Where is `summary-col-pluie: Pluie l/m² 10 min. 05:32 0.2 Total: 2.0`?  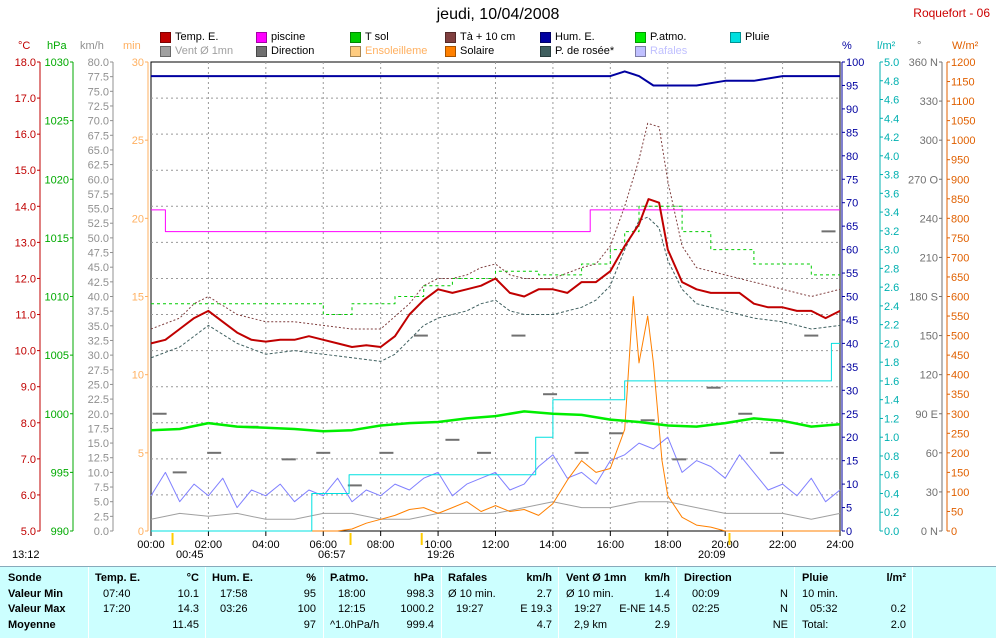 summary-col-pluie: Pluie l/m² 10 min. 05:32 0.2 Total: 2.0 is located at coordinates (854, 602).